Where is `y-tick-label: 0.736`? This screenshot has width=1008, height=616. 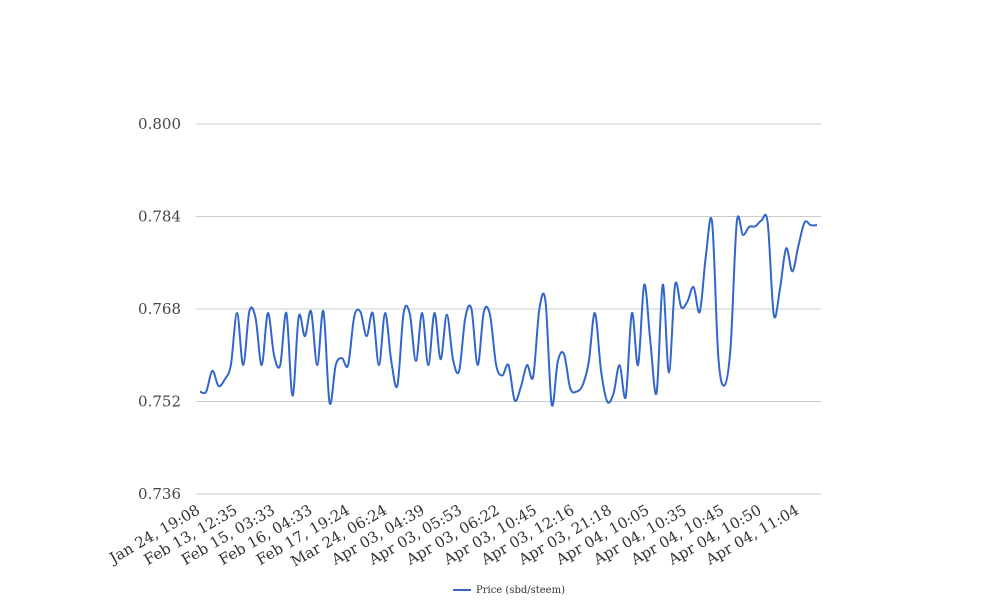 y-tick-label: 0.736 is located at coordinates (159, 494).